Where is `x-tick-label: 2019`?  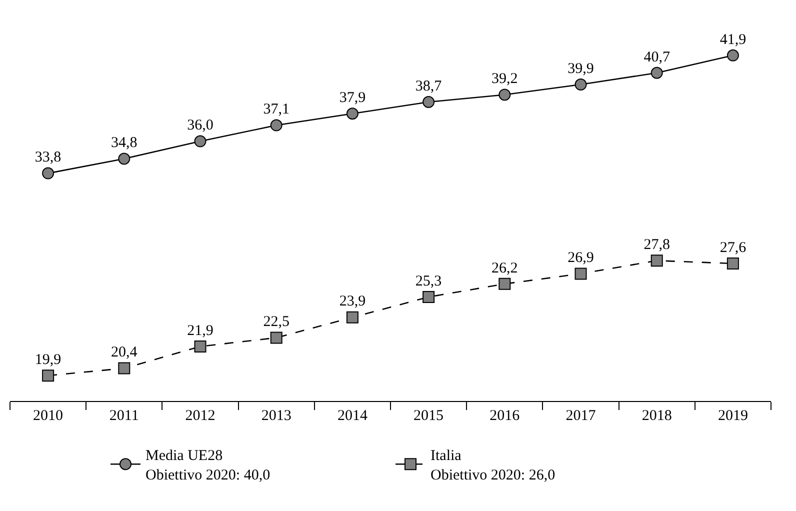 x-tick-label: 2019 is located at coordinates (733, 416).